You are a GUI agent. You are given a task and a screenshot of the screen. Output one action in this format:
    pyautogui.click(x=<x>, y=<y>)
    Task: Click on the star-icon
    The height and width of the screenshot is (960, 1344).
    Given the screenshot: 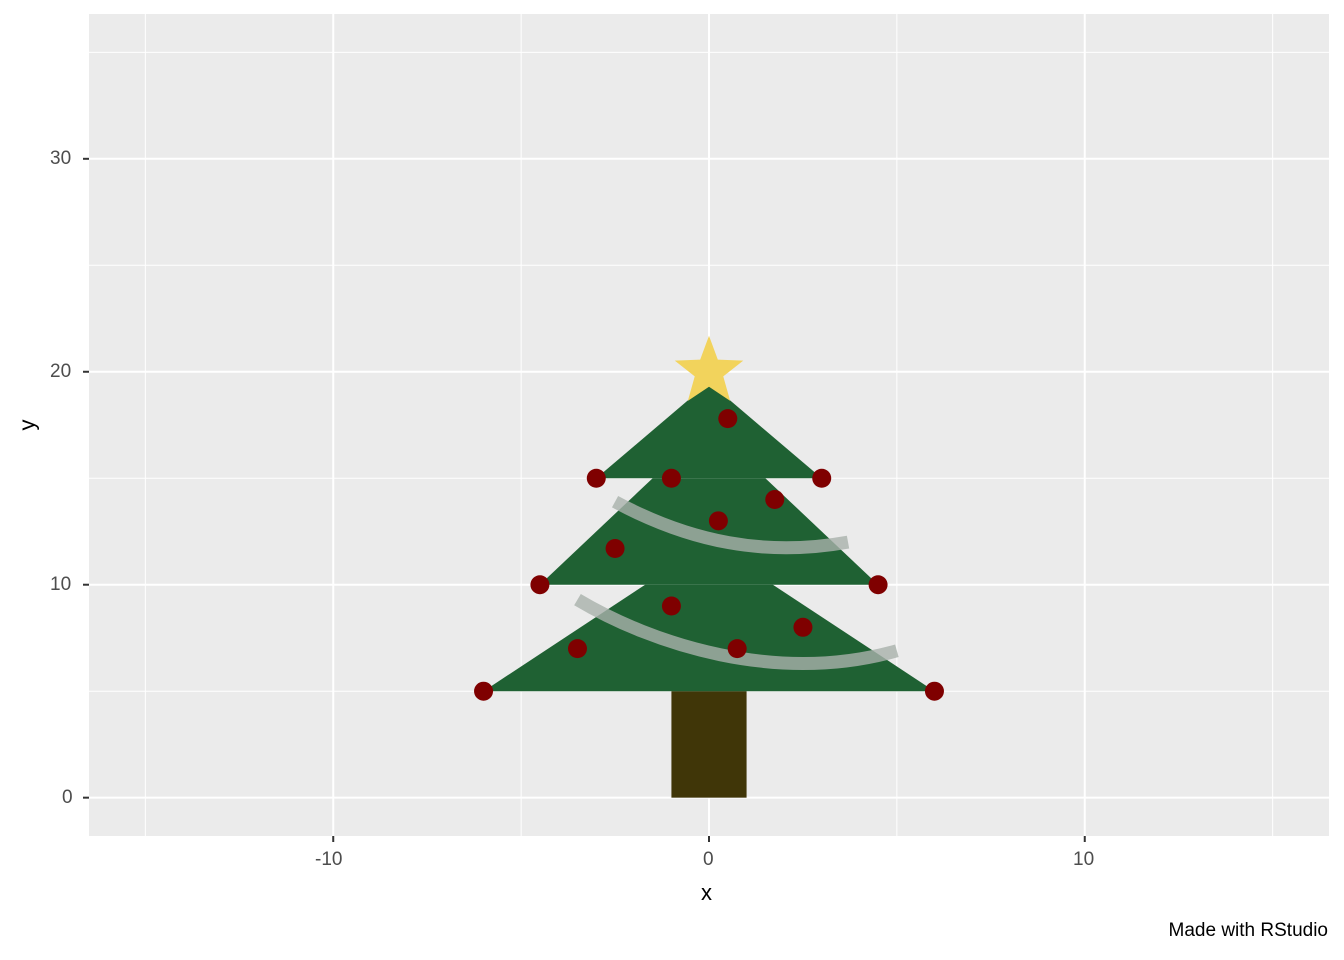 What is the action you would take?
    pyautogui.click(x=709, y=368)
    